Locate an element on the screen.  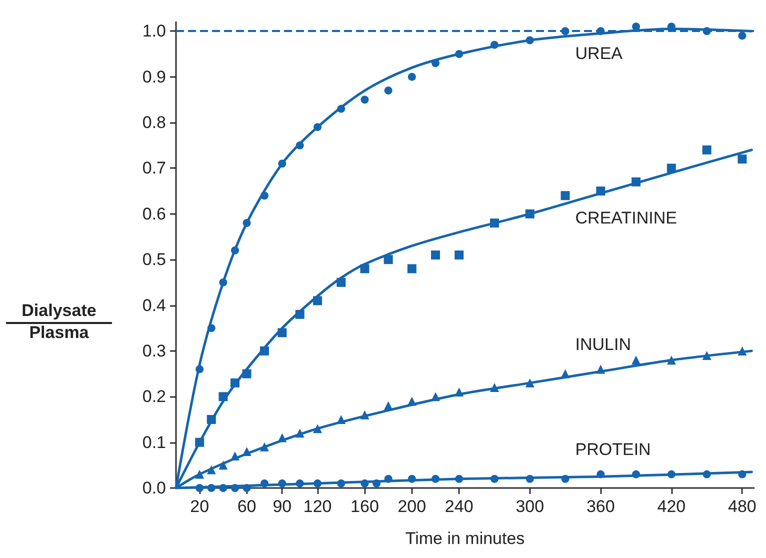
y-tick-label: 0.2 is located at coordinates (154, 396).